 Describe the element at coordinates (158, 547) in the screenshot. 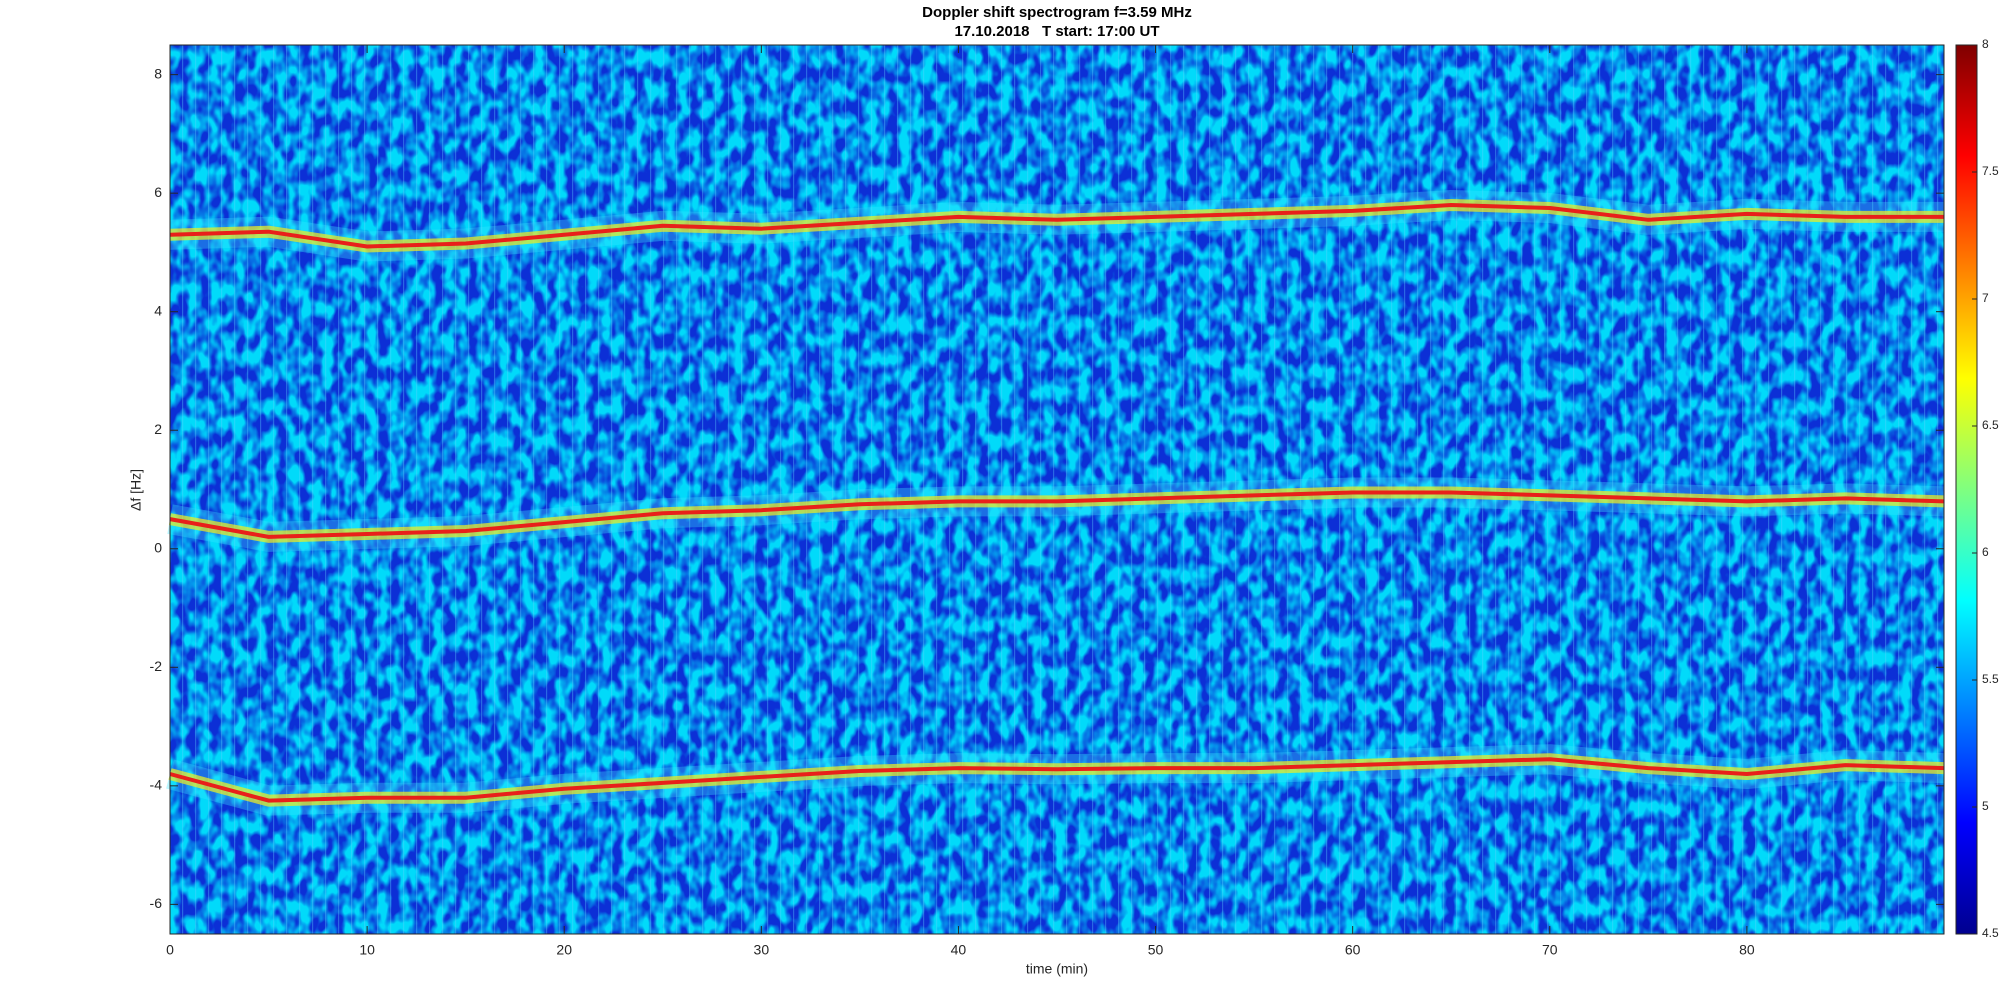

I see `y-tick-label: 0` at that location.